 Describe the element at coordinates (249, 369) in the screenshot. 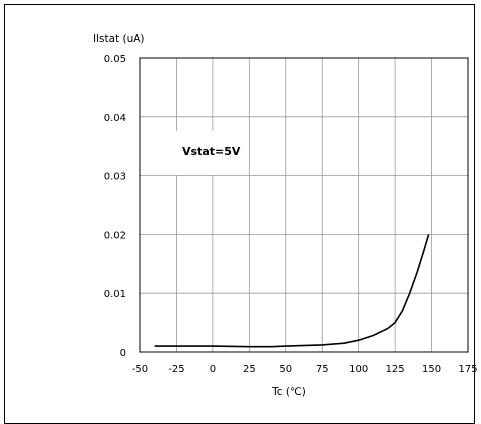

I see `x-tick-label: 25` at that location.